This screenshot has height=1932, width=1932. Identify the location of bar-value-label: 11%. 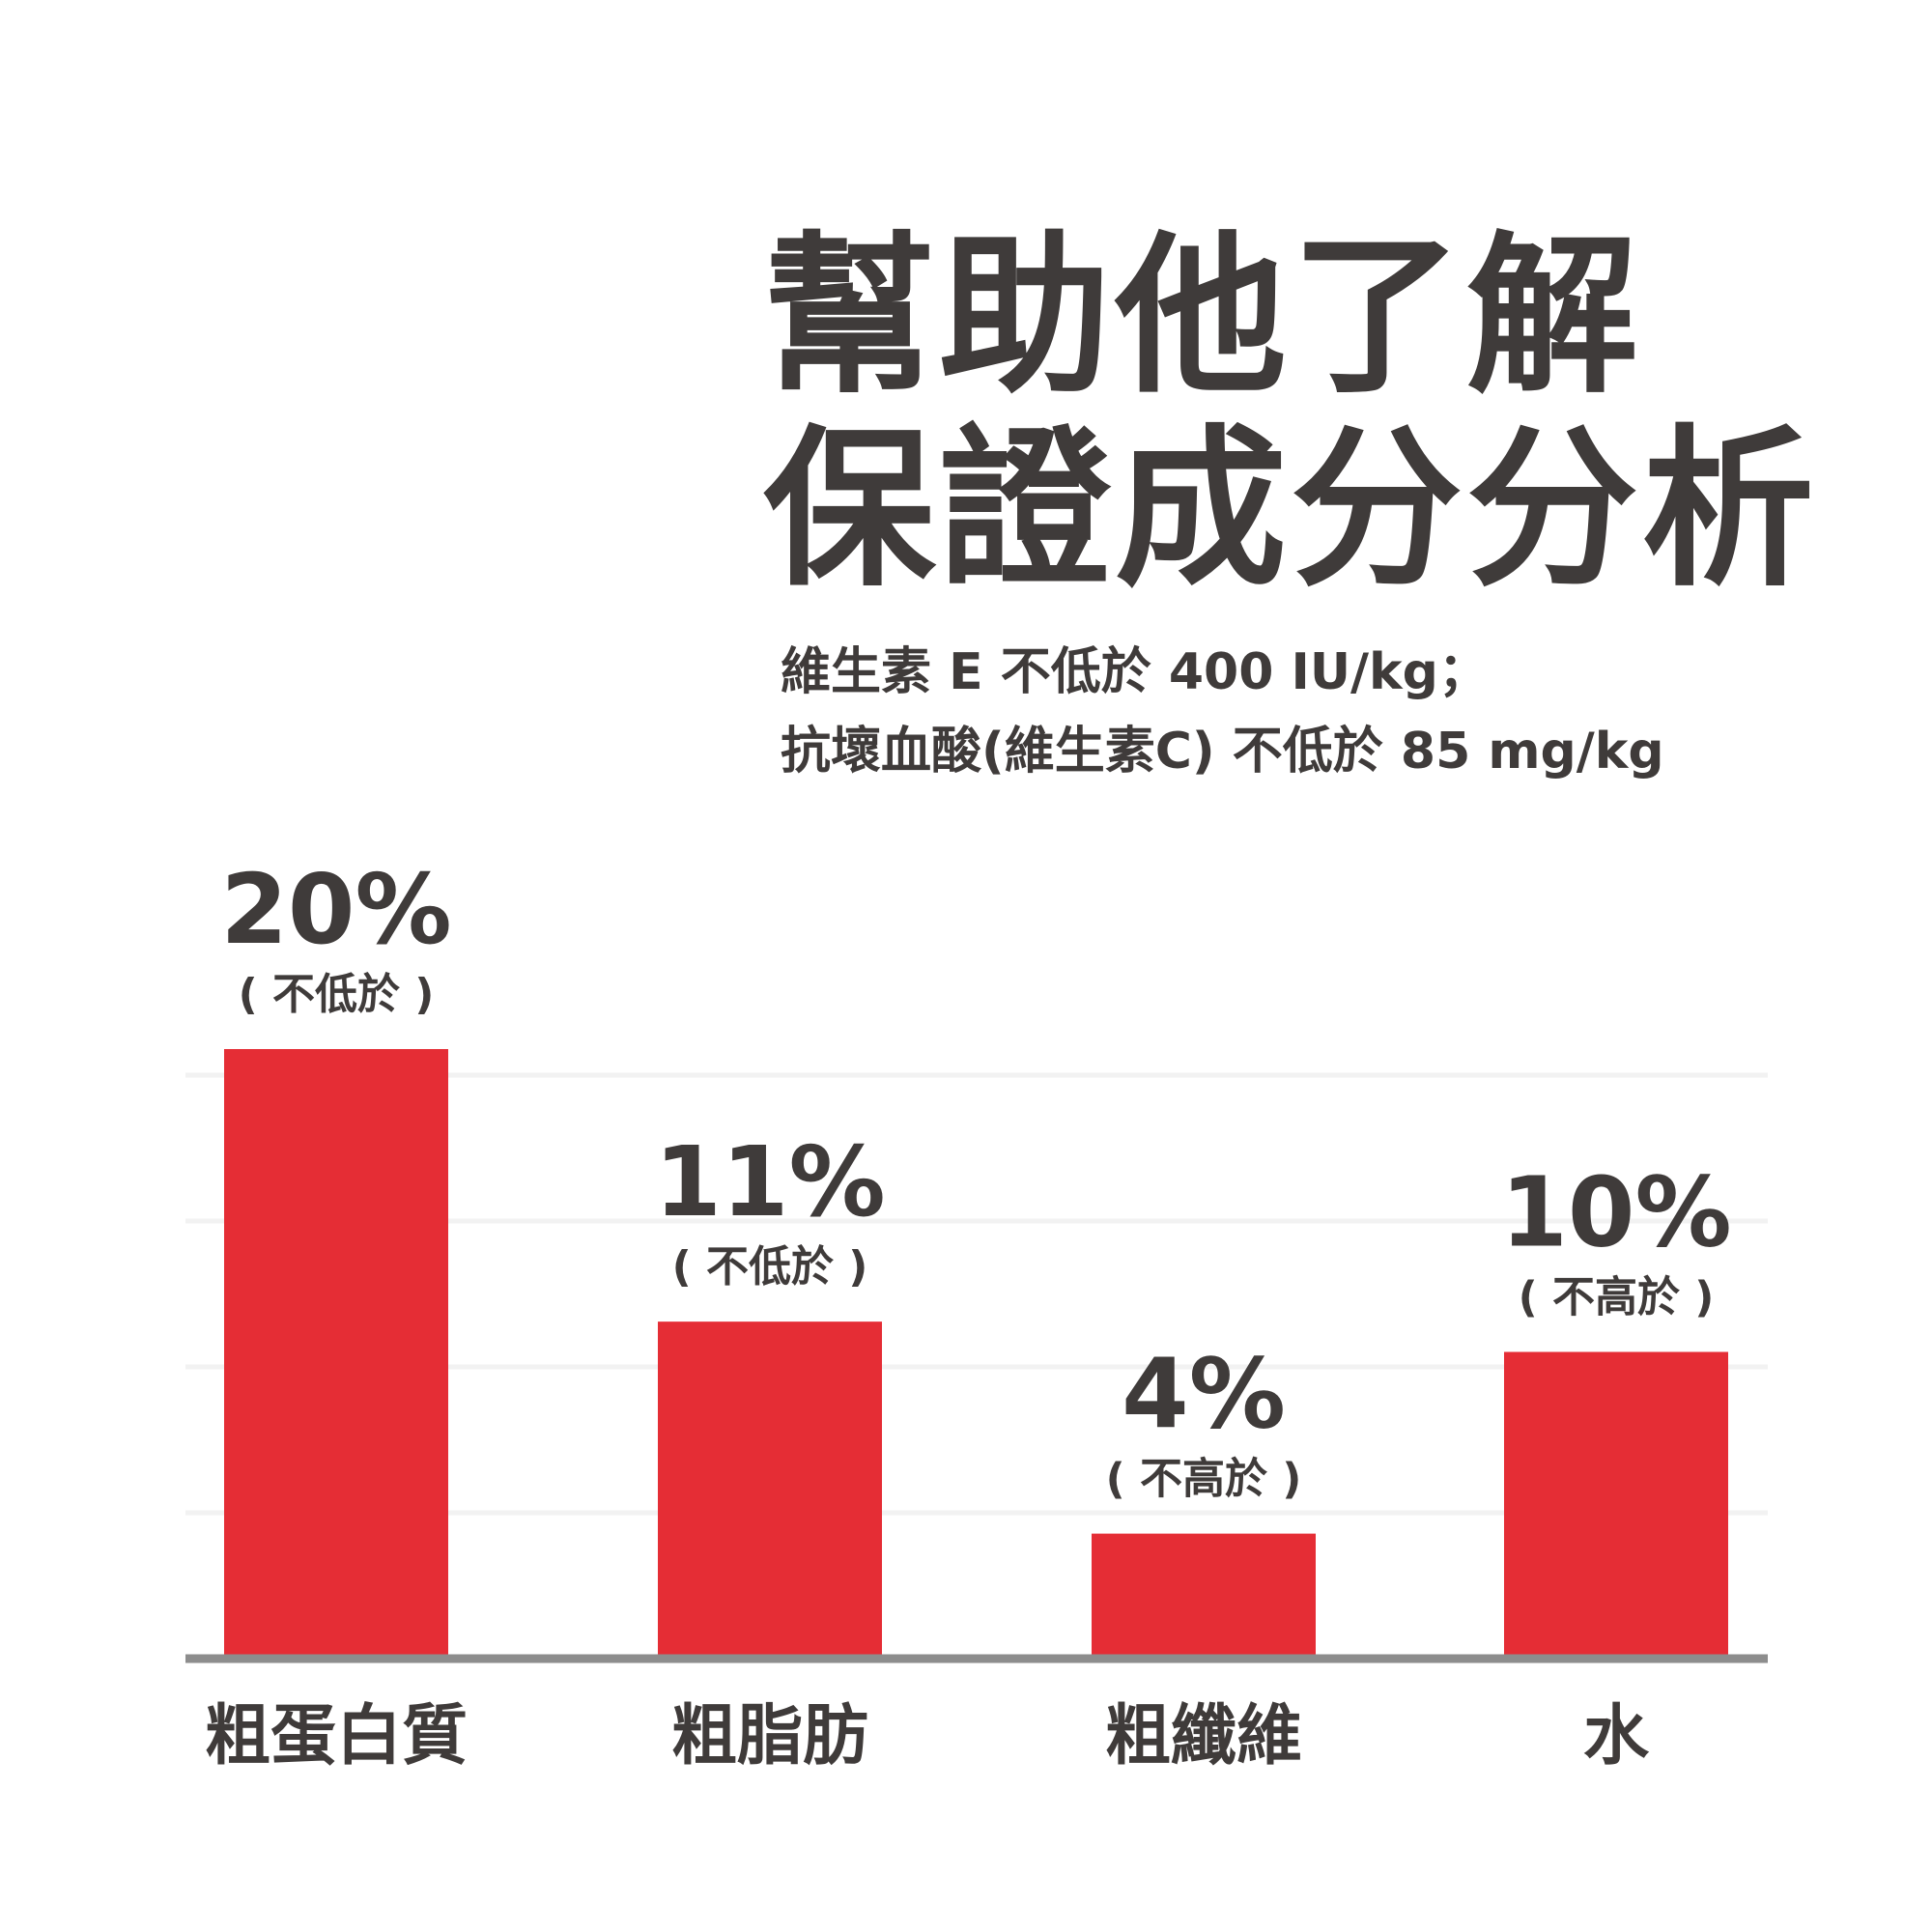
(769, 1181).